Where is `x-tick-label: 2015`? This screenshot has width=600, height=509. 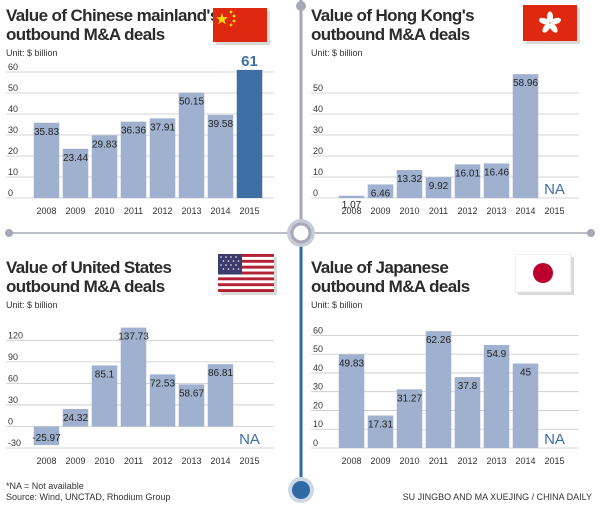
x-tick-label: 2015 is located at coordinates (554, 211).